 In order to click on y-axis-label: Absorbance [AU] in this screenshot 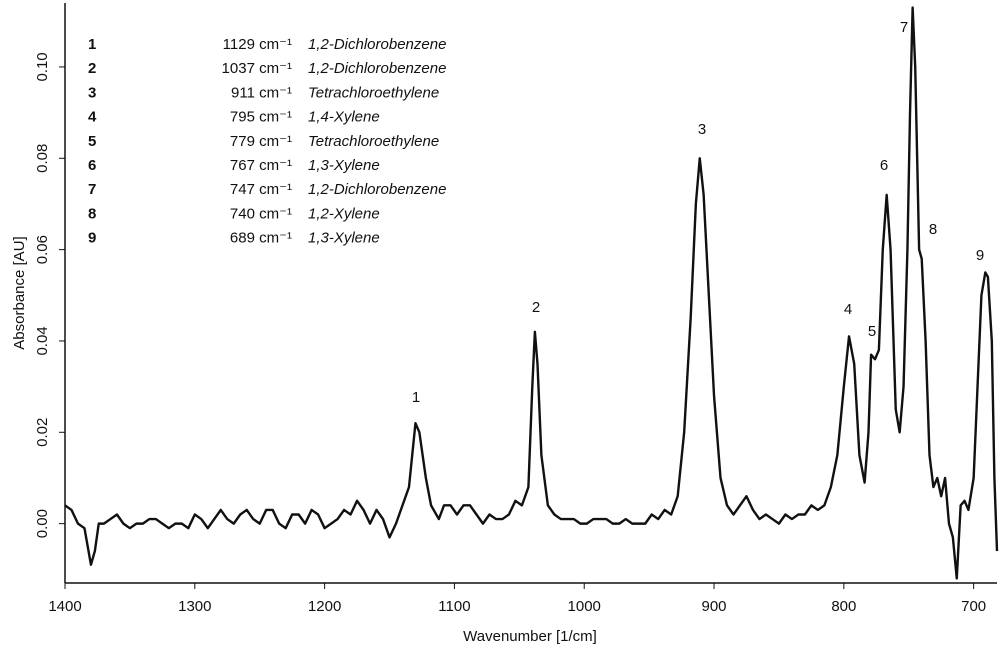, I will do `click(19, 292)`.